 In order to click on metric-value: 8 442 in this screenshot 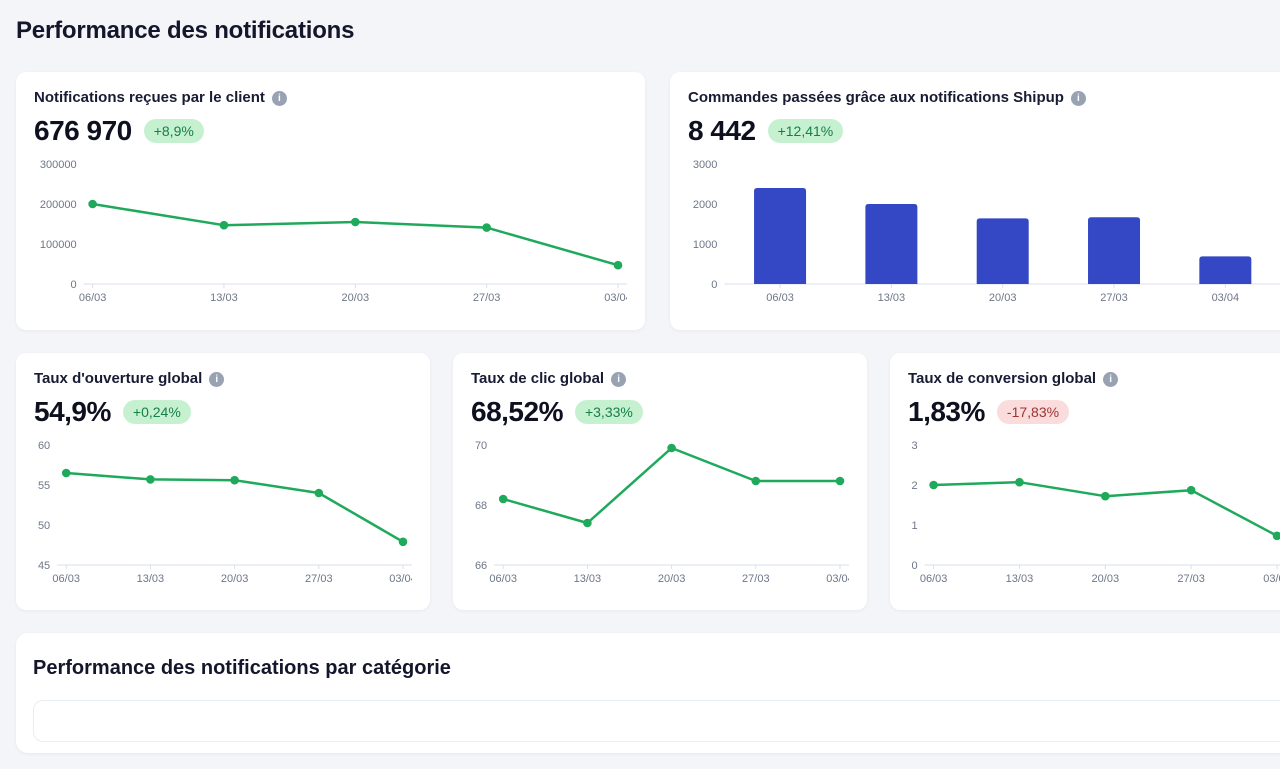, I will do `click(722, 130)`.